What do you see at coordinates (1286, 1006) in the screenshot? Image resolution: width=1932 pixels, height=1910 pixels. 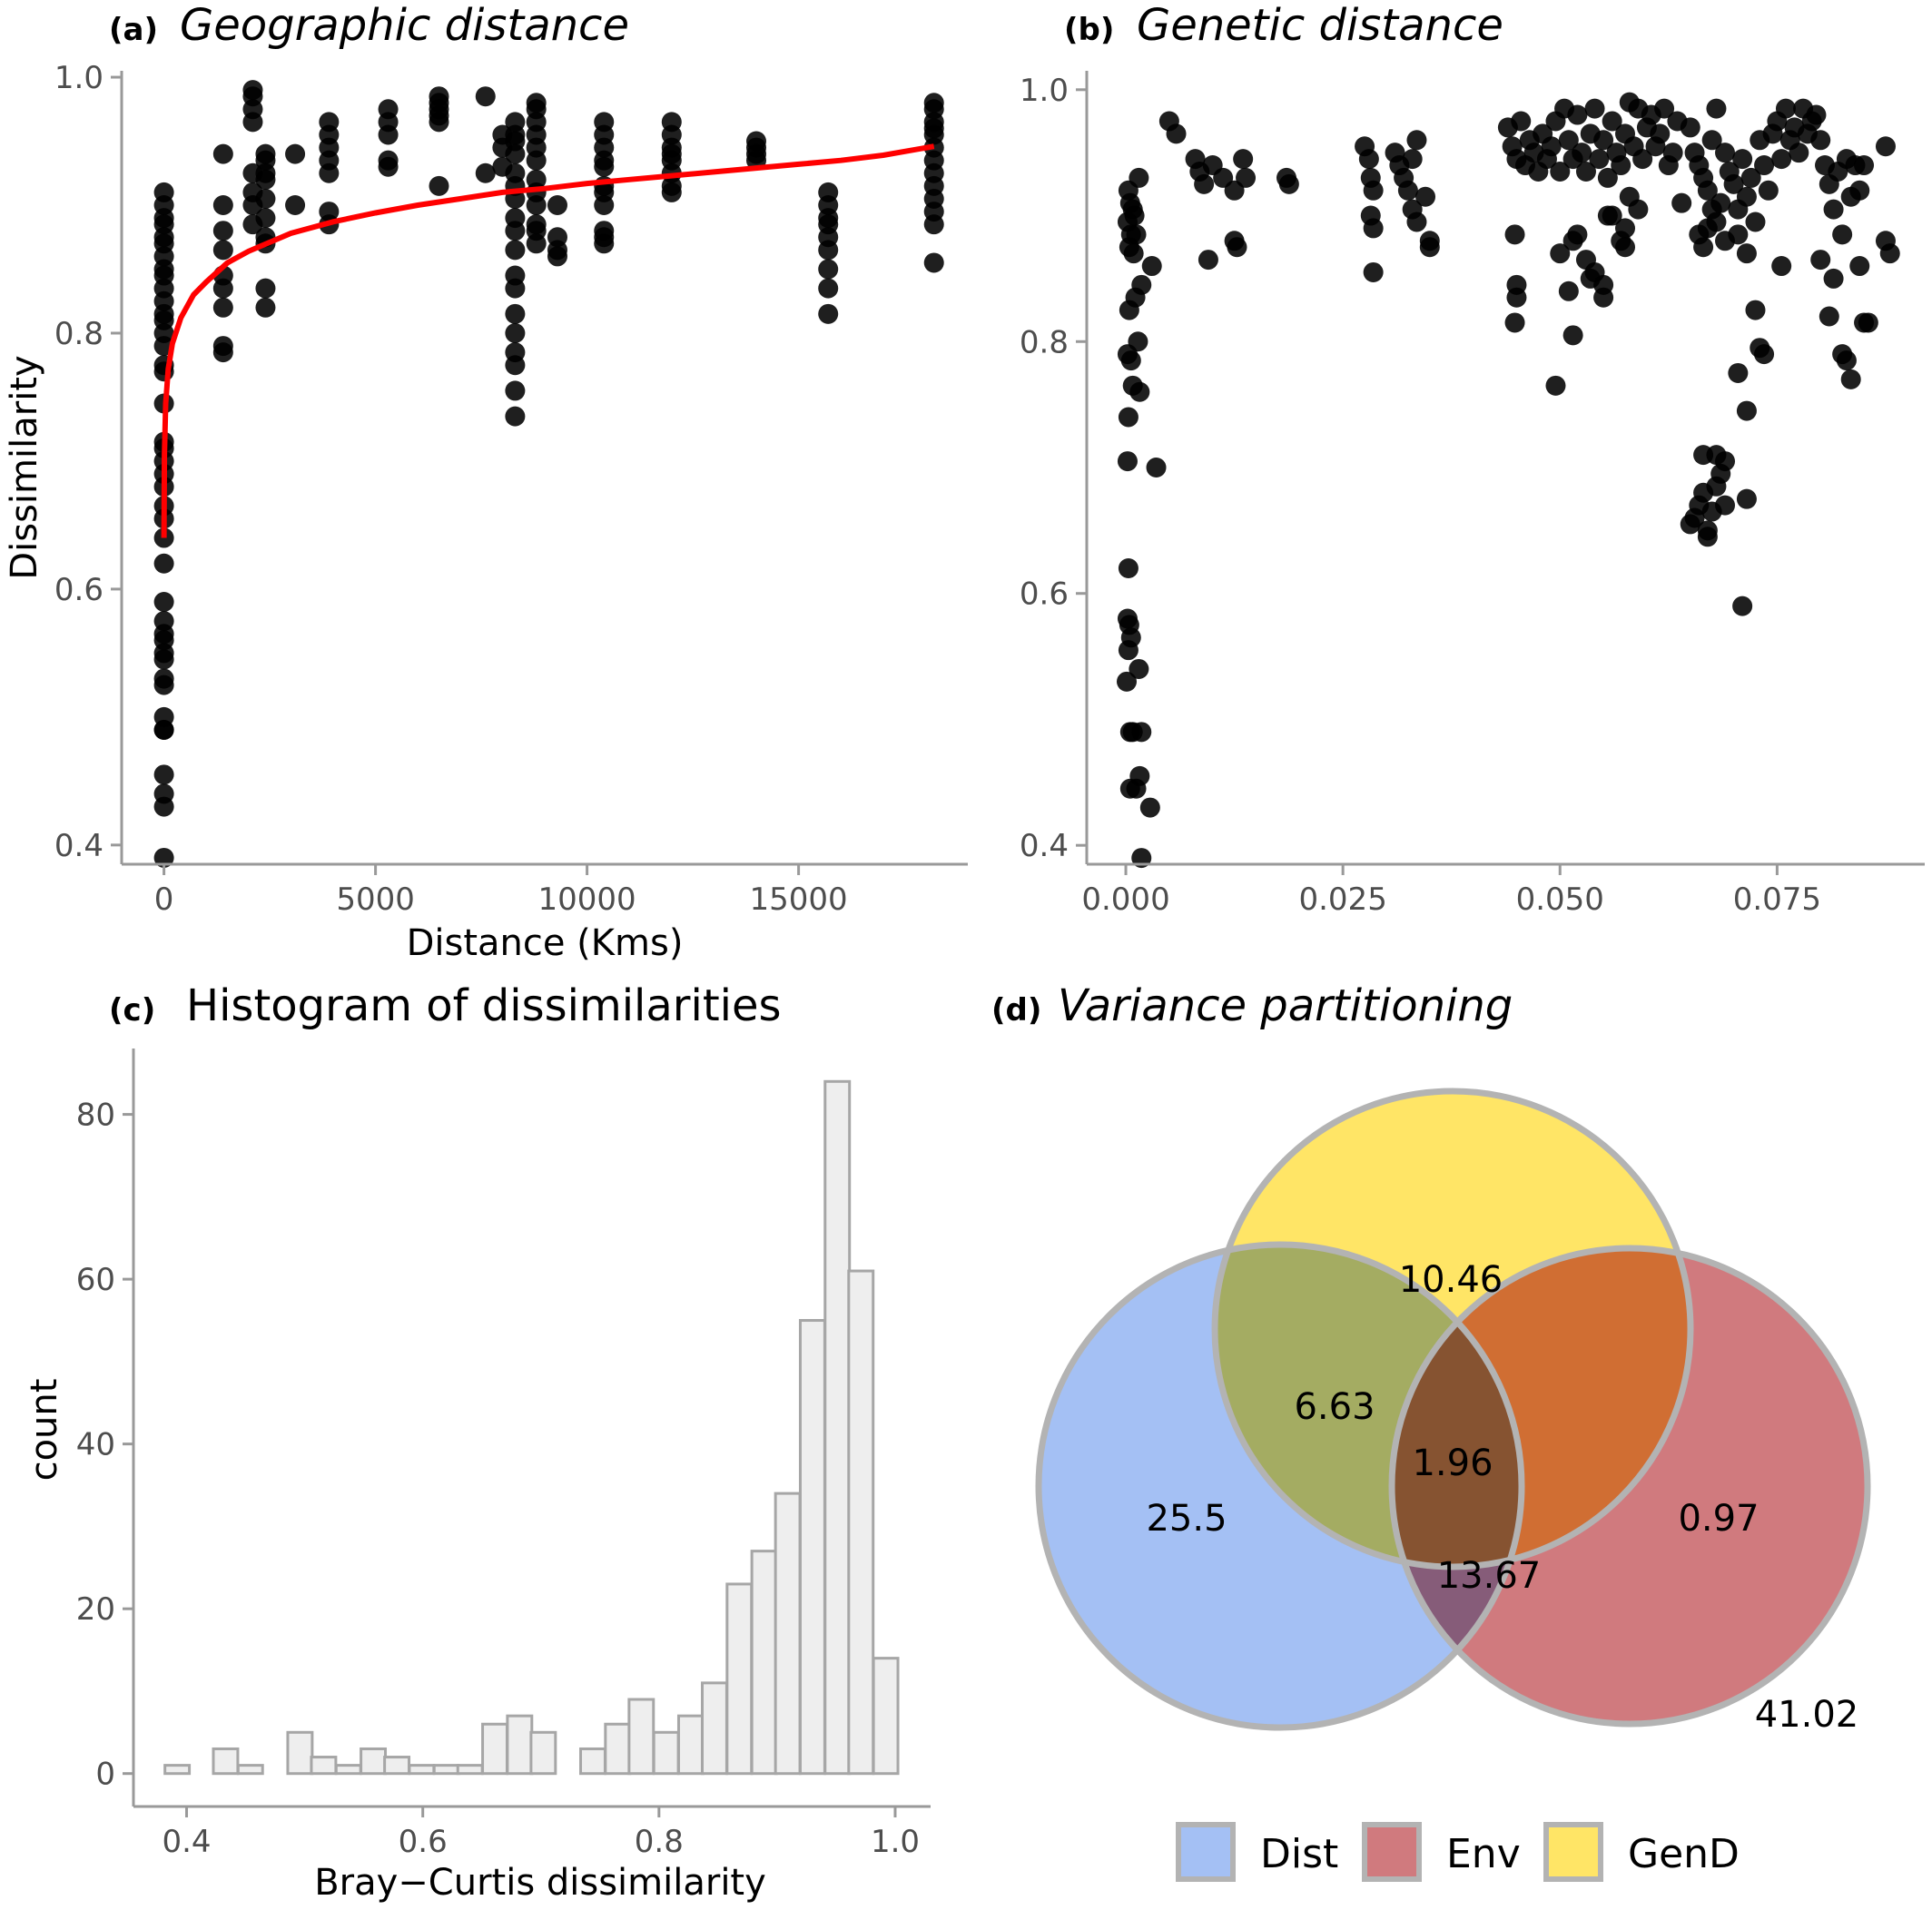 I see `panel-d-title: Variance partitioning` at bounding box center [1286, 1006].